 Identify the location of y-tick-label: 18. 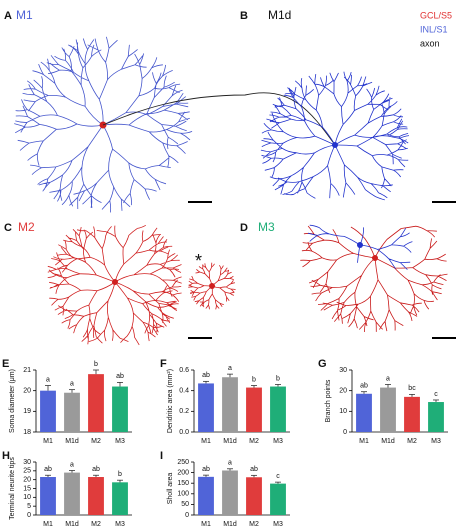
(27, 432).